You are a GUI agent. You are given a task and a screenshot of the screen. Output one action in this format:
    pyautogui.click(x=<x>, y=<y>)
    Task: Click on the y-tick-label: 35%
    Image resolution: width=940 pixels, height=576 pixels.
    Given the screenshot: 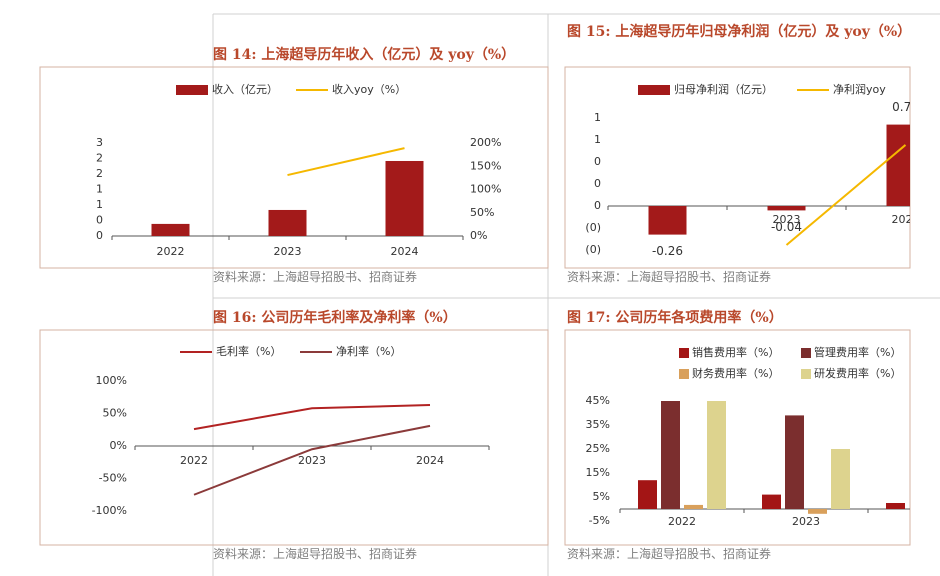 What is the action you would take?
    pyautogui.click(x=598, y=424)
    